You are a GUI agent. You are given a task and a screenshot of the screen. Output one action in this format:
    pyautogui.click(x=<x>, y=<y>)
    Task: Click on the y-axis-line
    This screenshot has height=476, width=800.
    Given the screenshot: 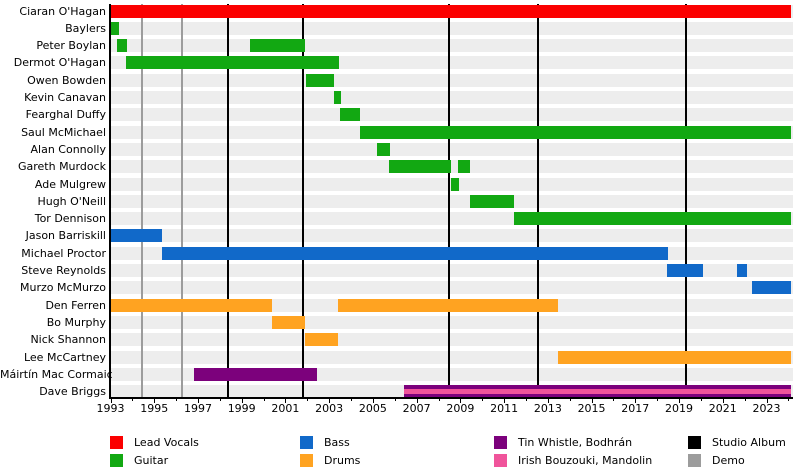 What is the action you would take?
    pyautogui.click(x=110, y=201)
    